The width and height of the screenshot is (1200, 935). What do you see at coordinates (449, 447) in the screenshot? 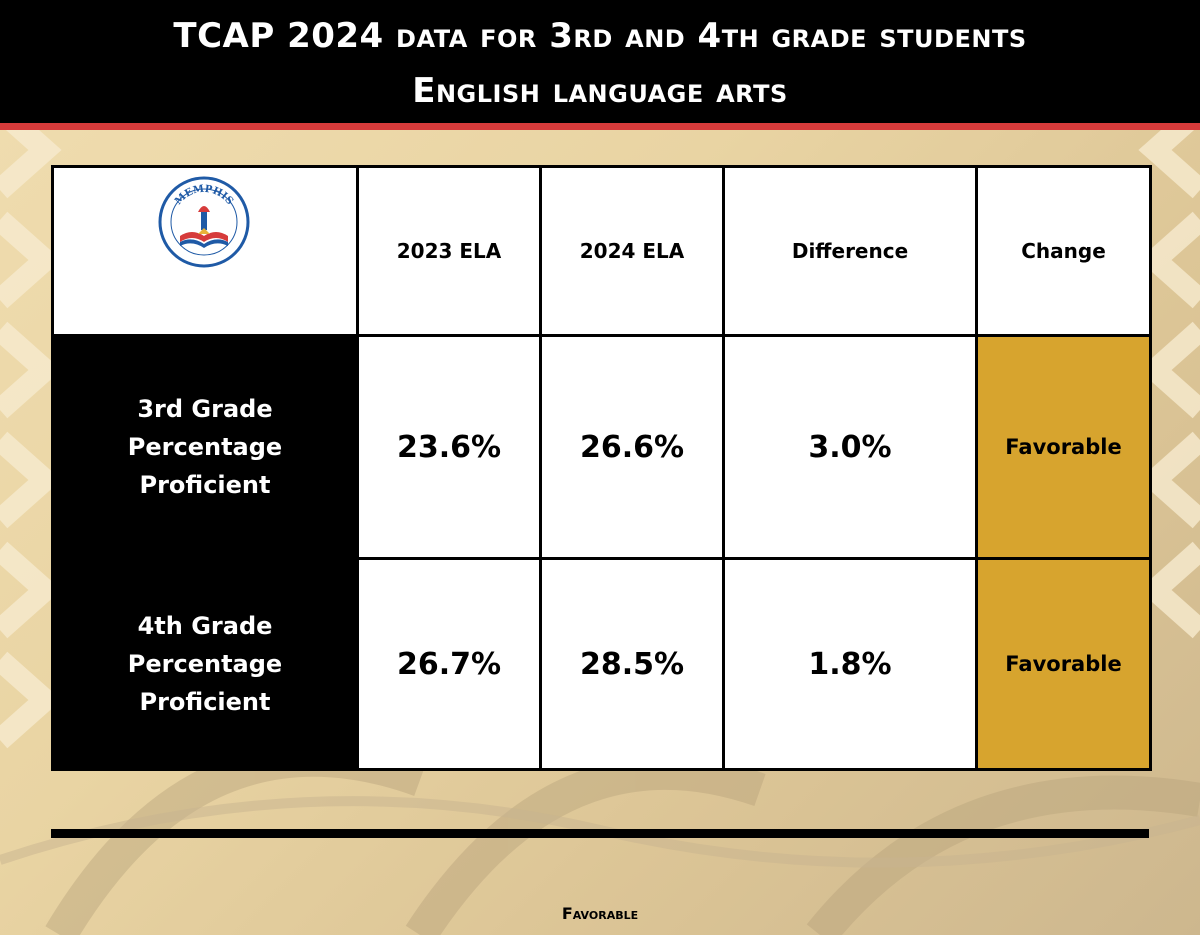
I see `cell-2023-ela: 23.6%` at bounding box center [449, 447].